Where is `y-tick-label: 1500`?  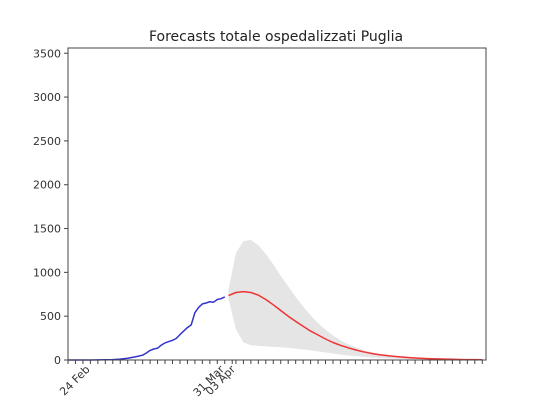
y-tick-label: 1500 is located at coordinates (47, 229).